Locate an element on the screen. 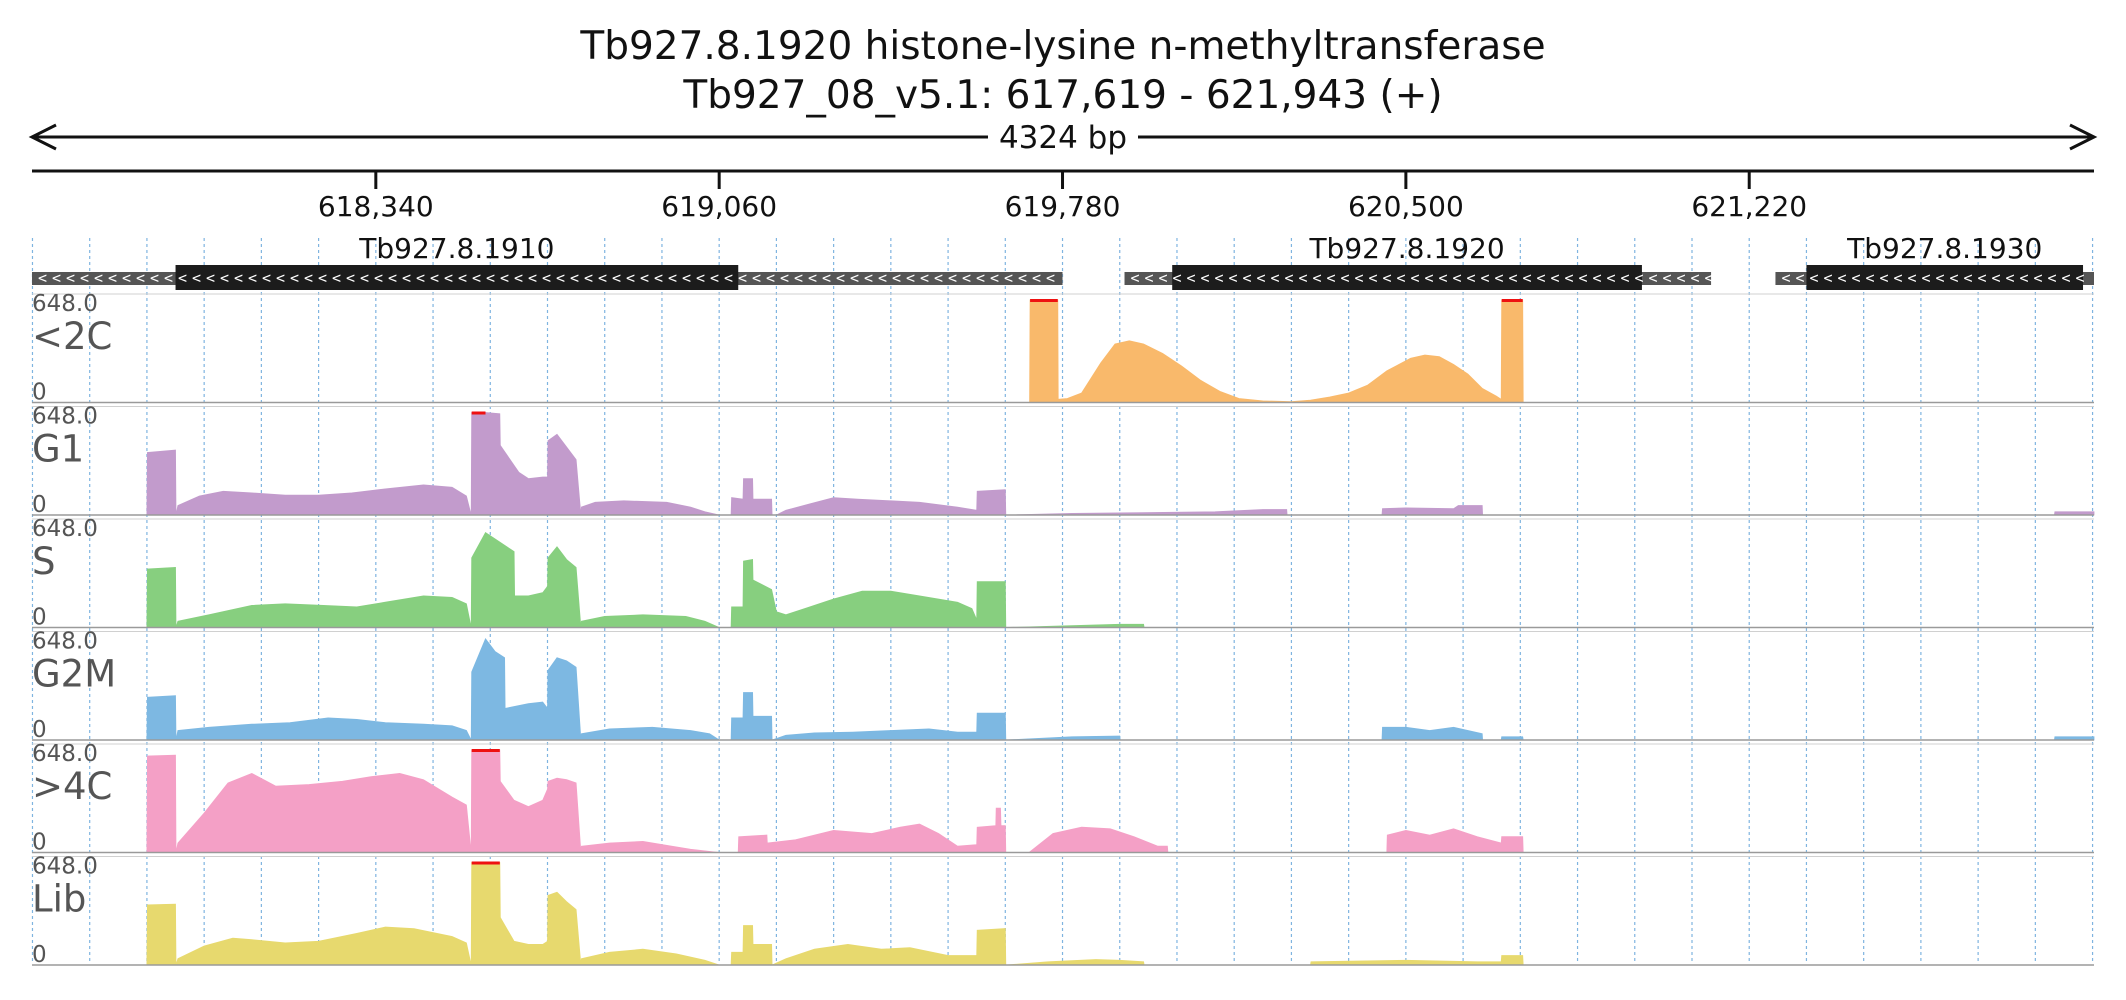 Image resolution: width=2126 pixels, height=1000 pixels. track-Lib: 648.0 0 Lib is located at coordinates (1063, 911).